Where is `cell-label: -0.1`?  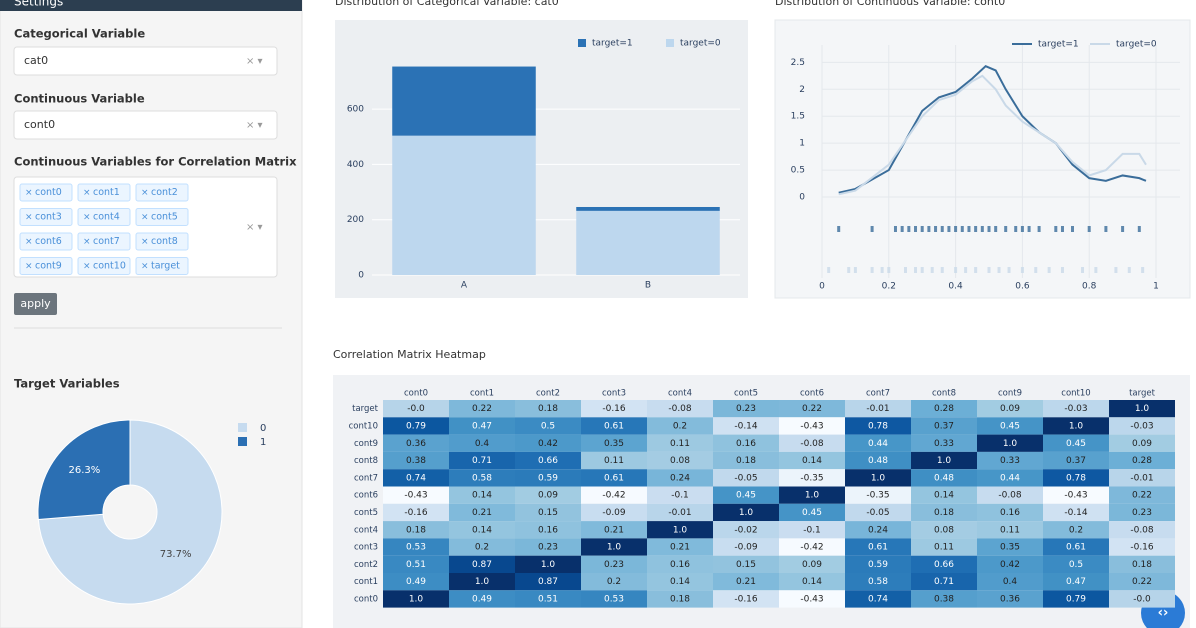
cell-label: -0.1 is located at coordinates (680, 496).